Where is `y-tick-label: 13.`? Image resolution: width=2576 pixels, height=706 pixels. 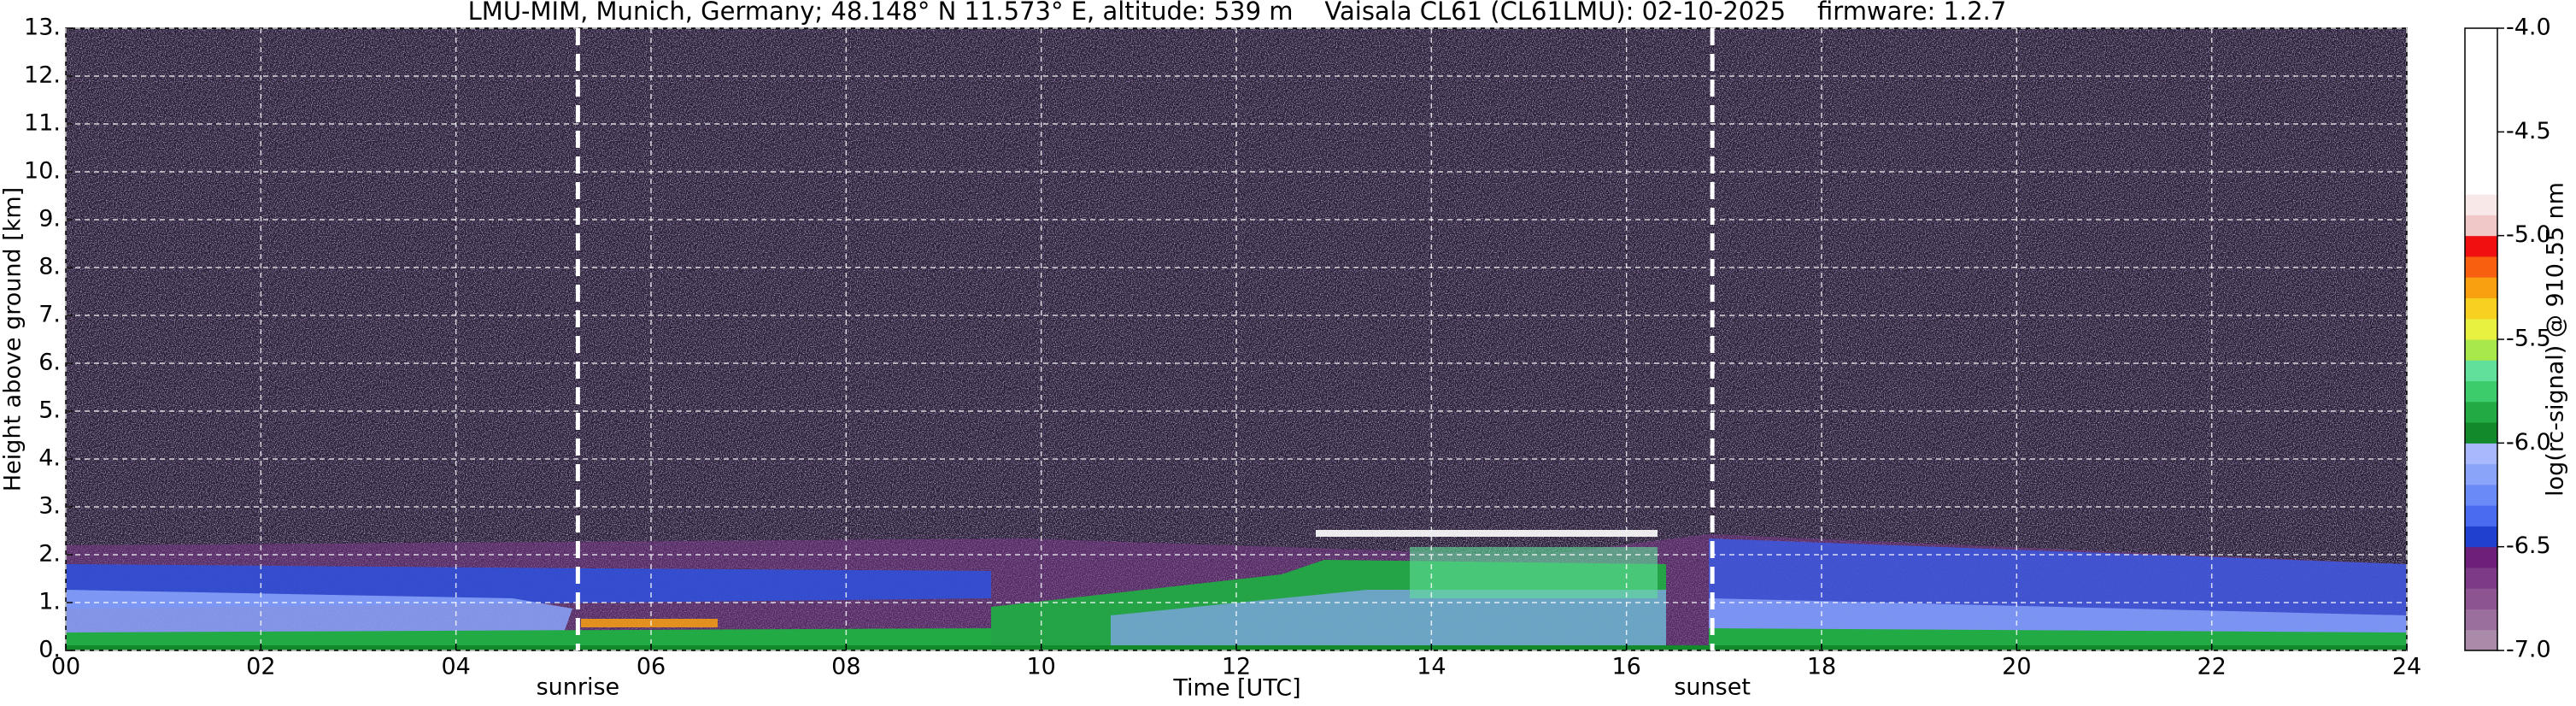 y-tick-label: 13. is located at coordinates (42, 28).